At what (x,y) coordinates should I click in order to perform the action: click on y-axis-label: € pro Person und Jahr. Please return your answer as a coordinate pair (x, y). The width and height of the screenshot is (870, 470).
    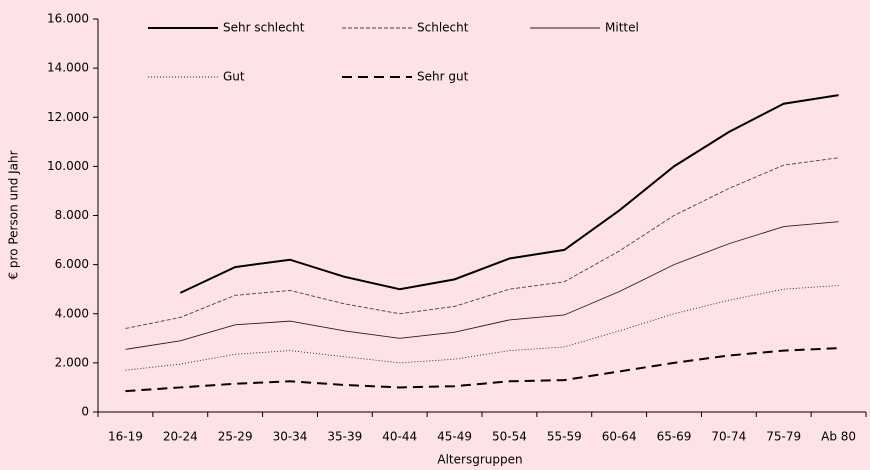
    Looking at the image, I should click on (14, 214).